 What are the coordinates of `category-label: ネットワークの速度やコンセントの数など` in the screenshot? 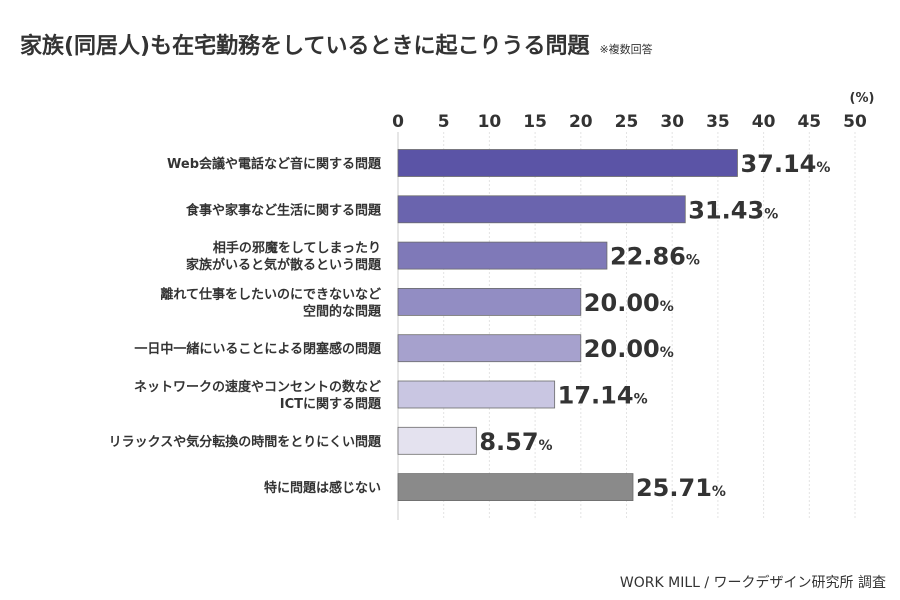 It's located at (257, 387).